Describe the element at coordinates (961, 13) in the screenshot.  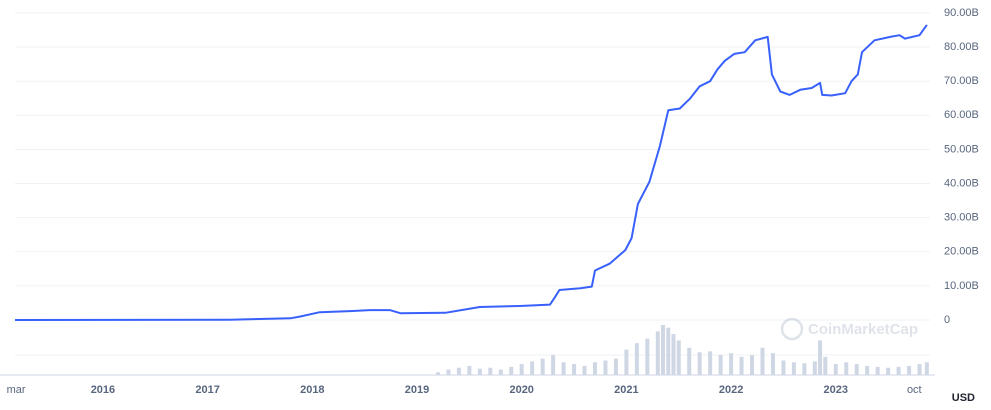
I see `y-tick-label: 90.00B` at that location.